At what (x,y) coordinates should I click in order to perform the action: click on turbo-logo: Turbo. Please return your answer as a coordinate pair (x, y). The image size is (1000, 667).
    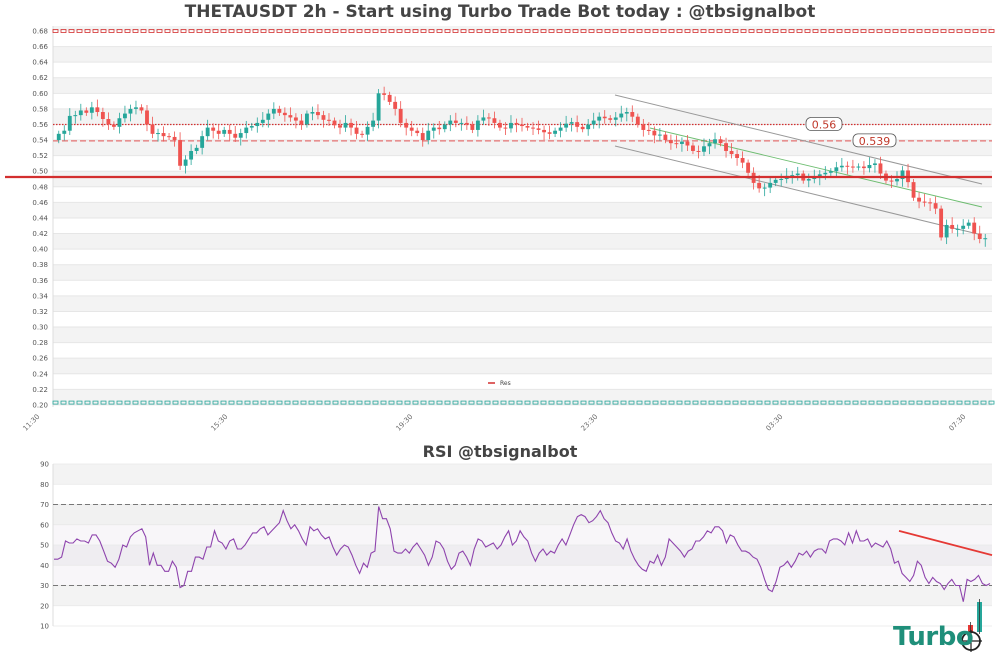
    Looking at the image, I should click on (933, 637).